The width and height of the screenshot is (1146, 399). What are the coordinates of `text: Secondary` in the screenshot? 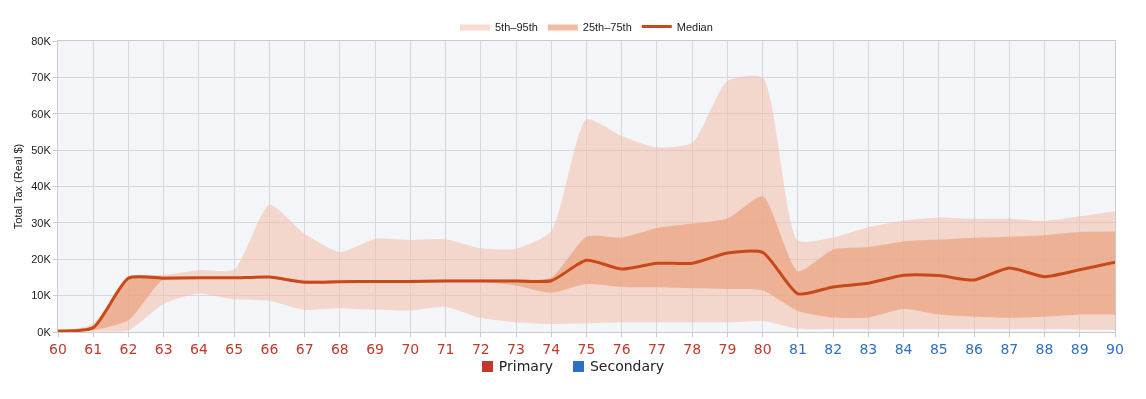 It's located at (627, 366).